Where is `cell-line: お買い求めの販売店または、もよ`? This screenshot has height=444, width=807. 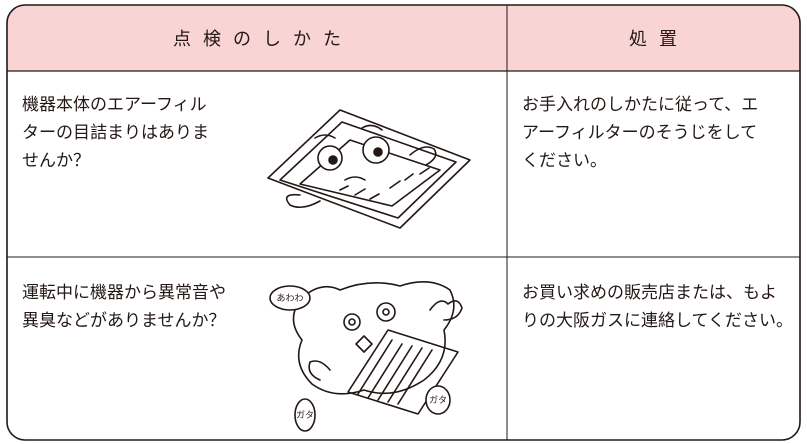
cell-line: お買い求めの販売店または、もよ is located at coordinates (649, 293).